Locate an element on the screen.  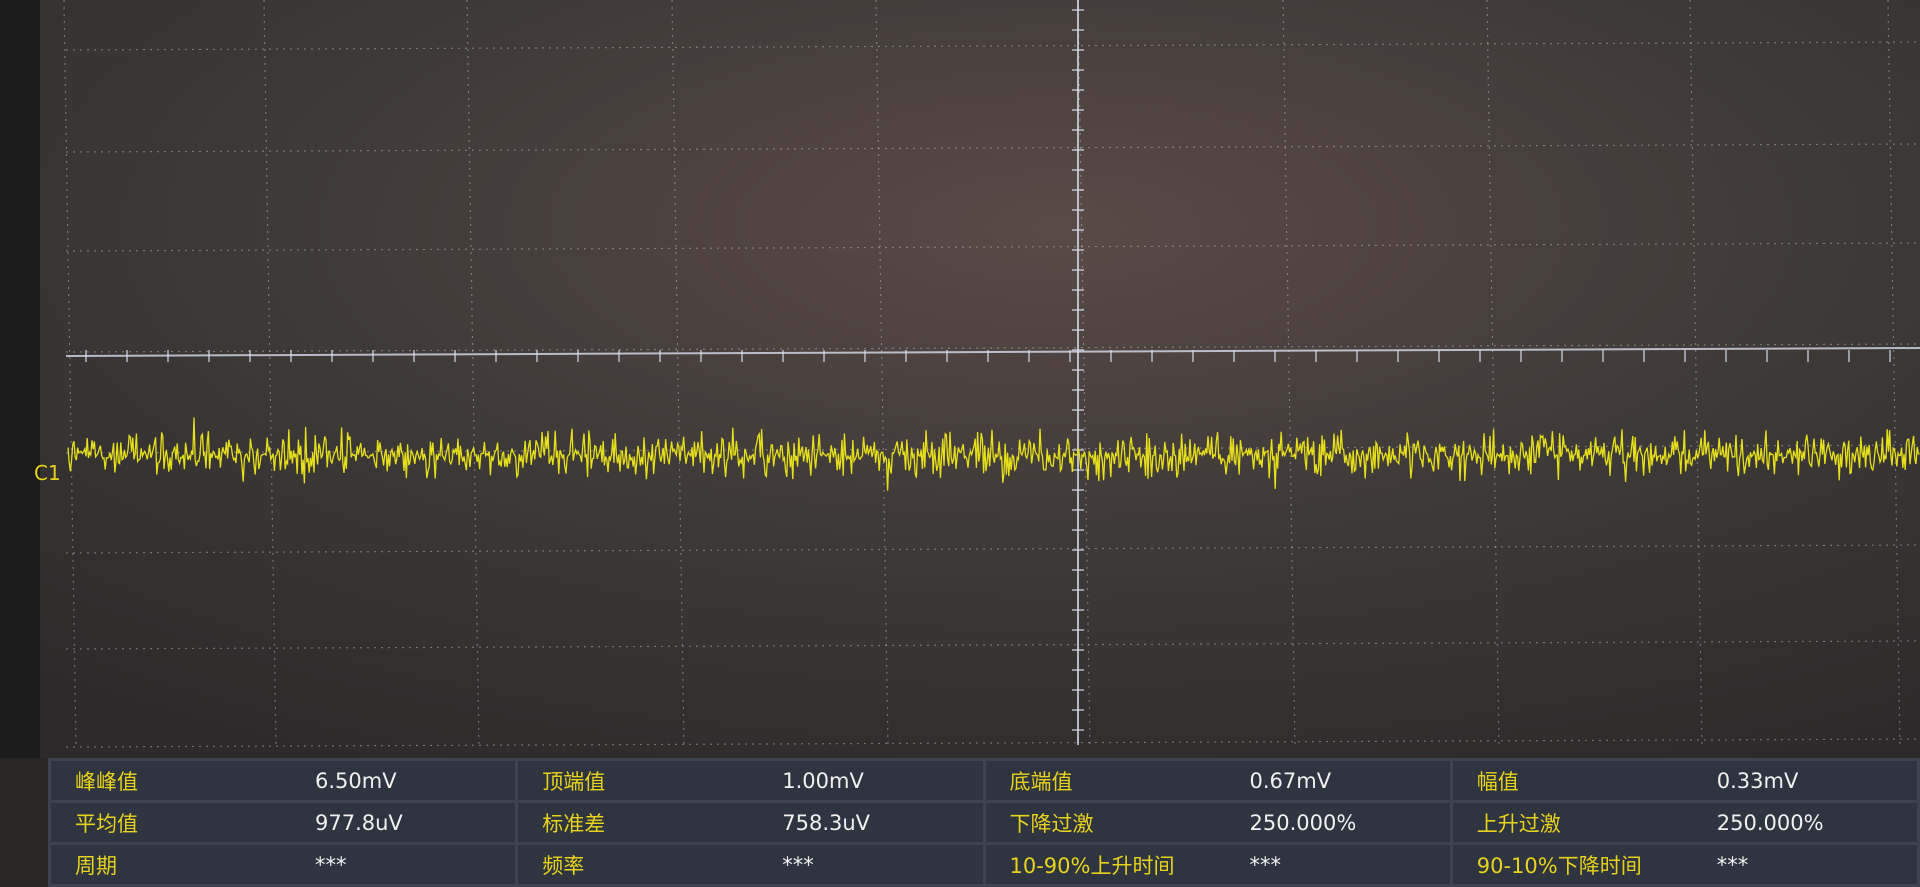
measurement-label: 上升过激 is located at coordinates (1518, 823).